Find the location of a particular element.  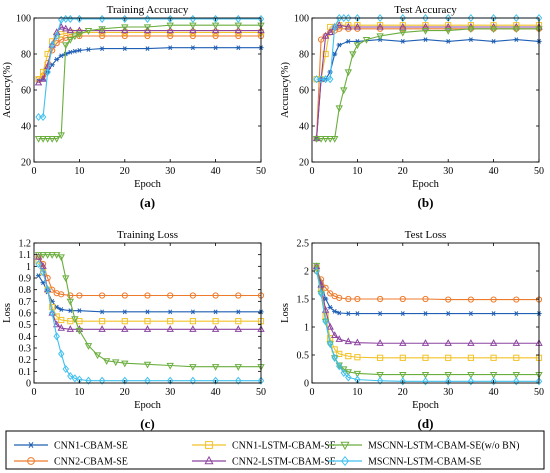

legend-frame is located at coordinates (275, 450).